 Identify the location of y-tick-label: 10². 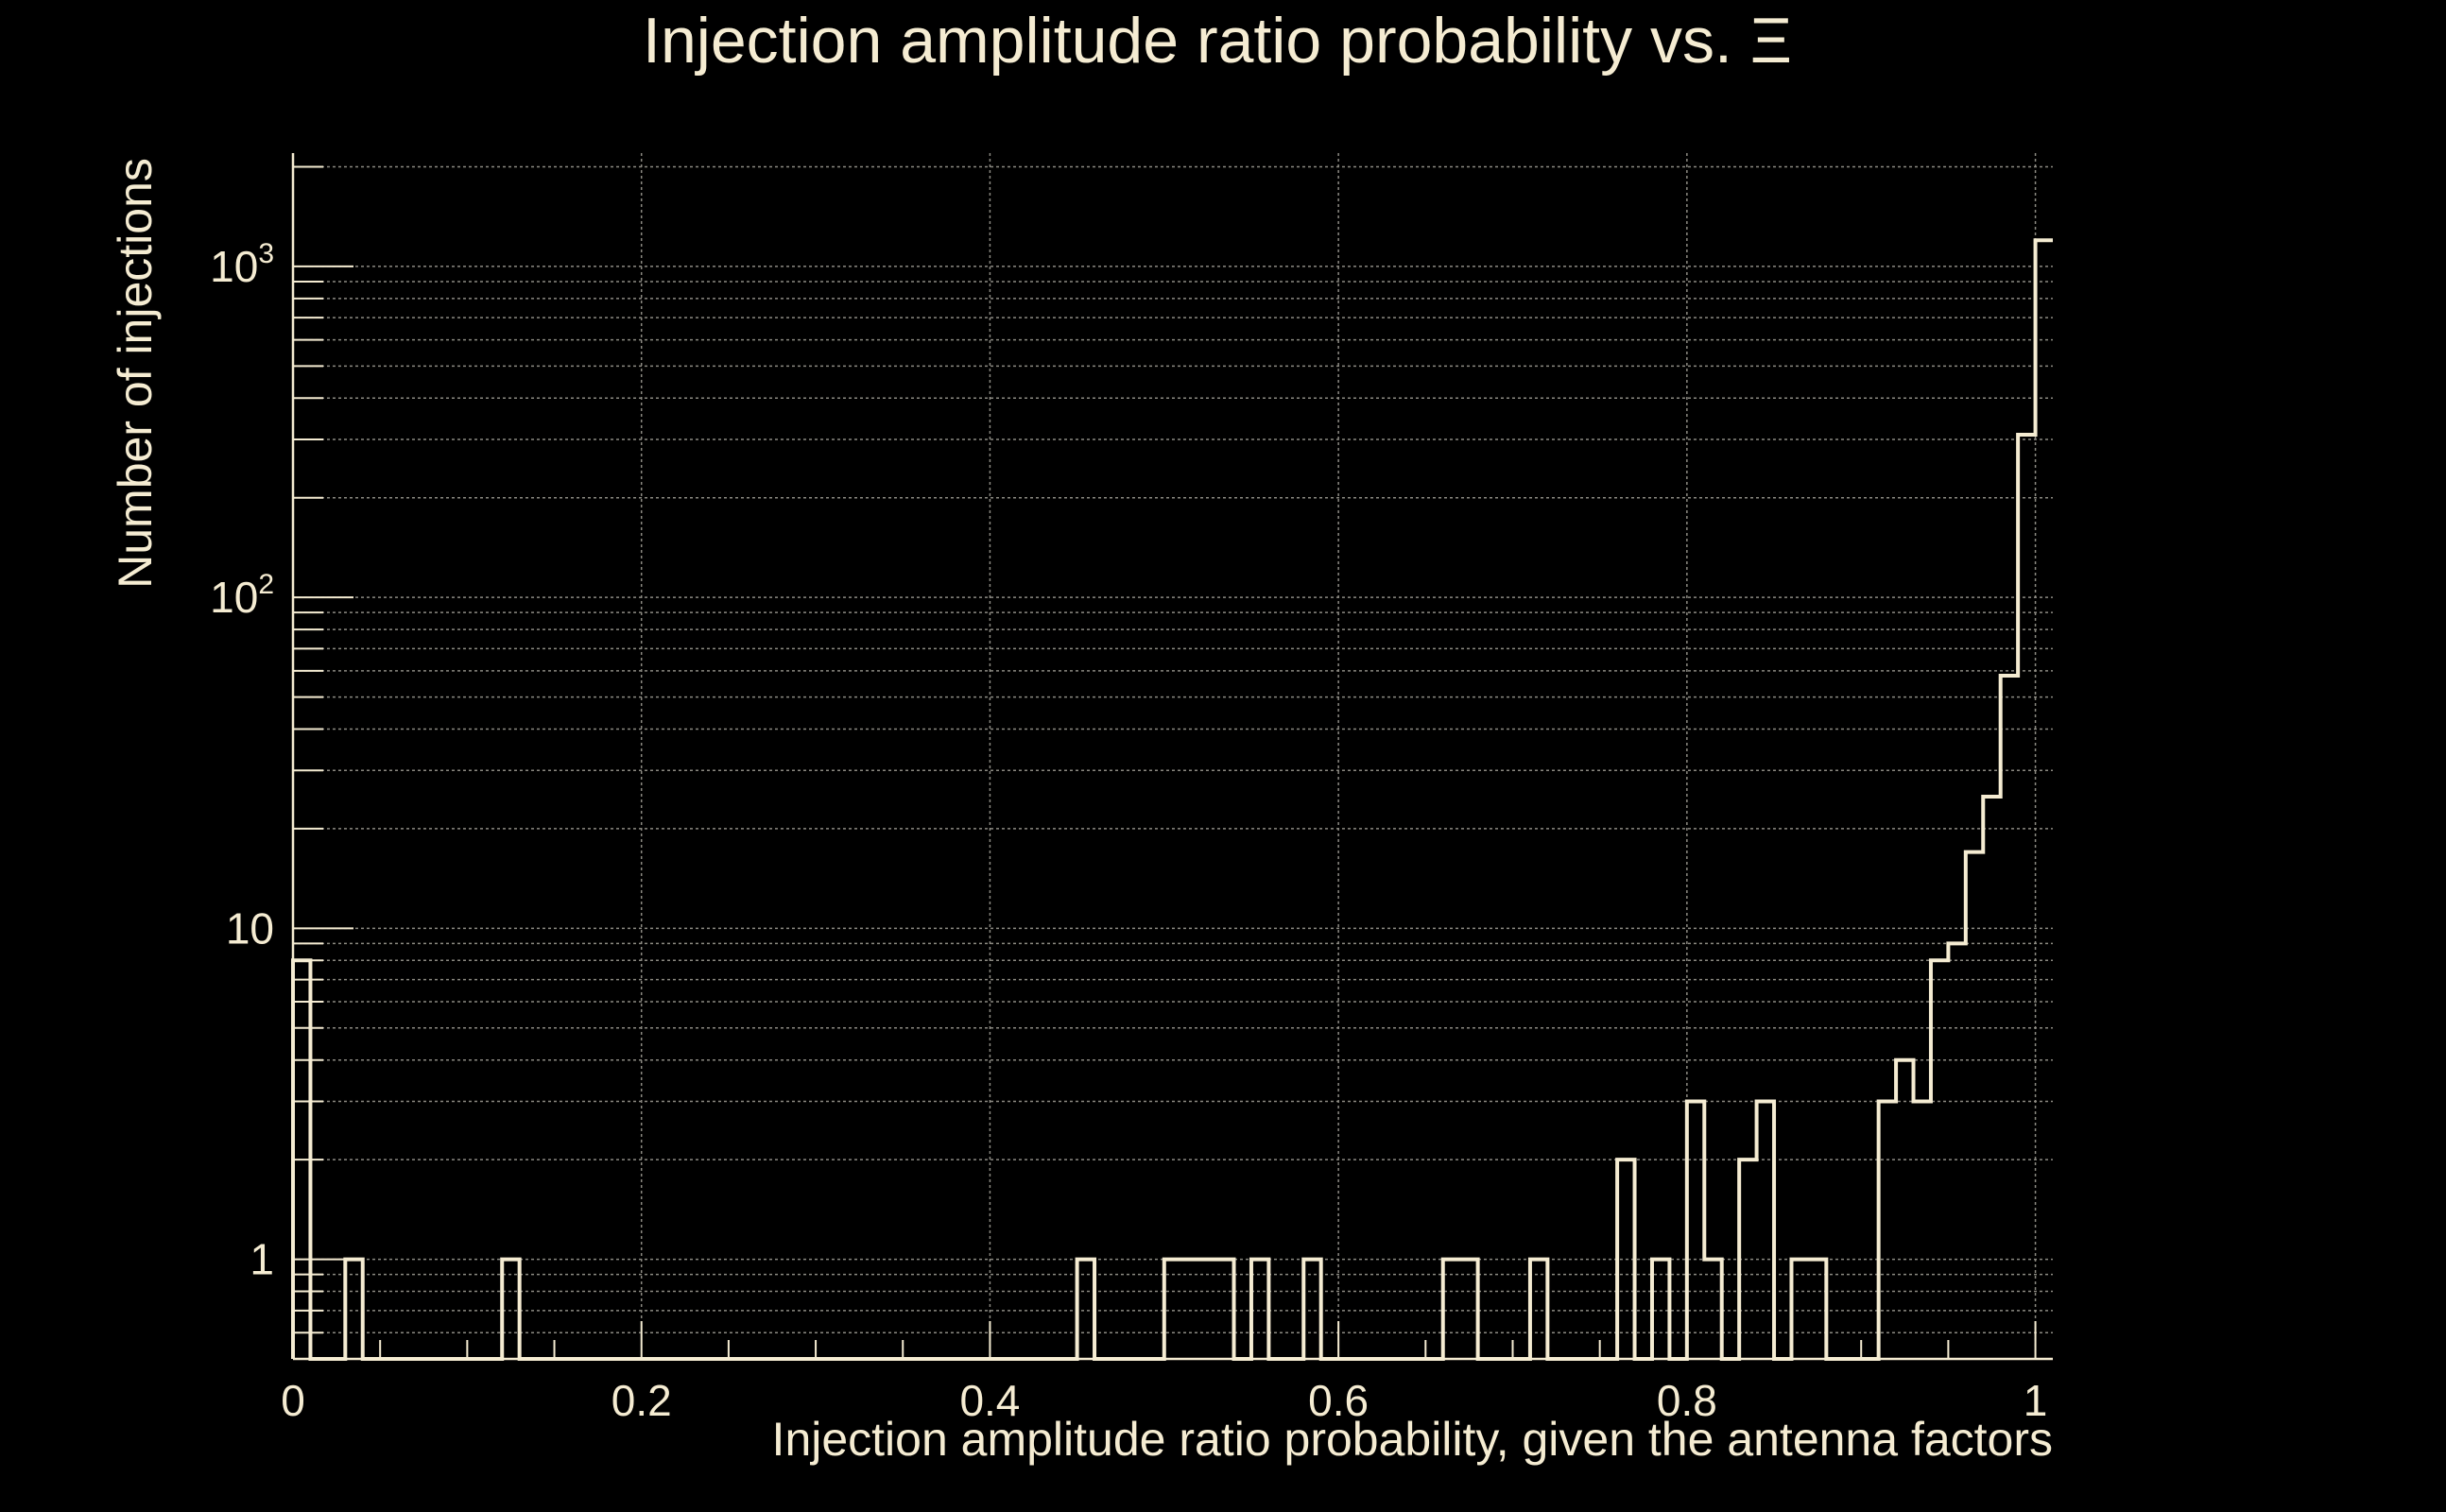
(242, 595).